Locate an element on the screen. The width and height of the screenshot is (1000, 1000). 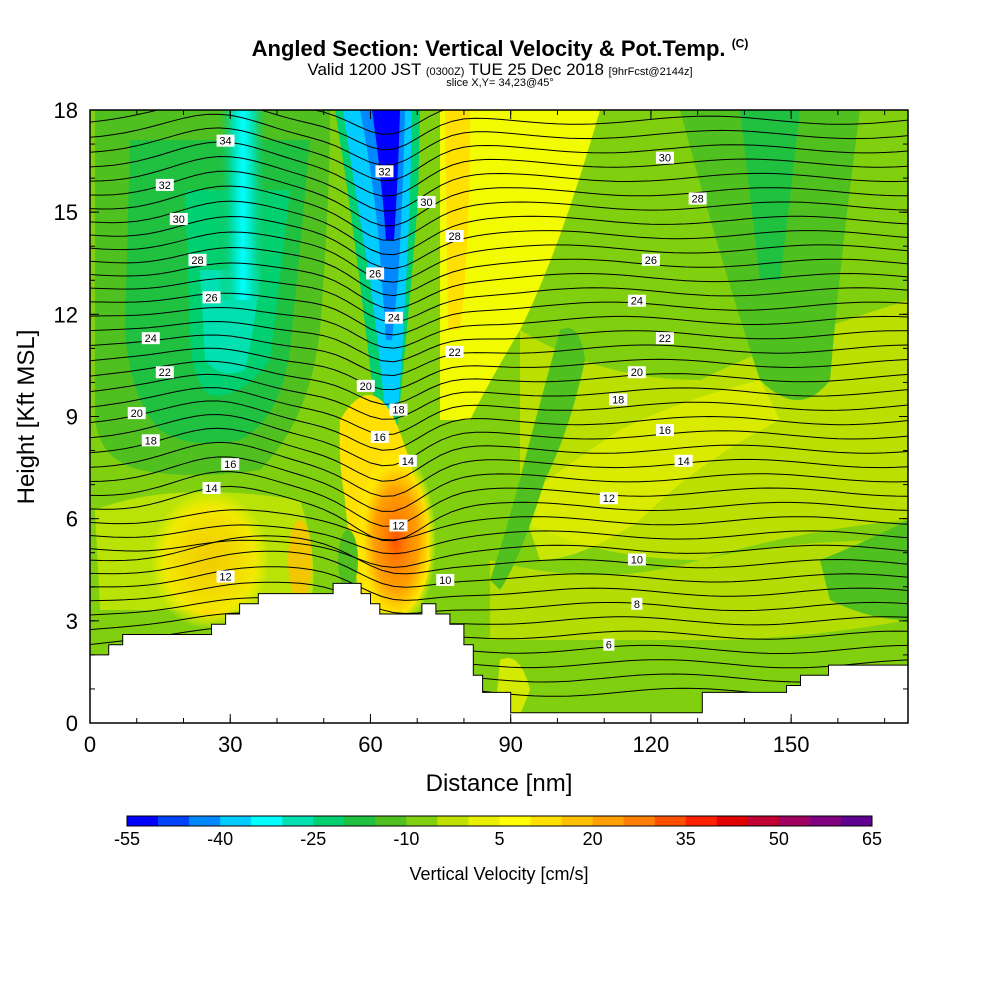
x-tick-label: 120 is located at coordinates (651, 744).